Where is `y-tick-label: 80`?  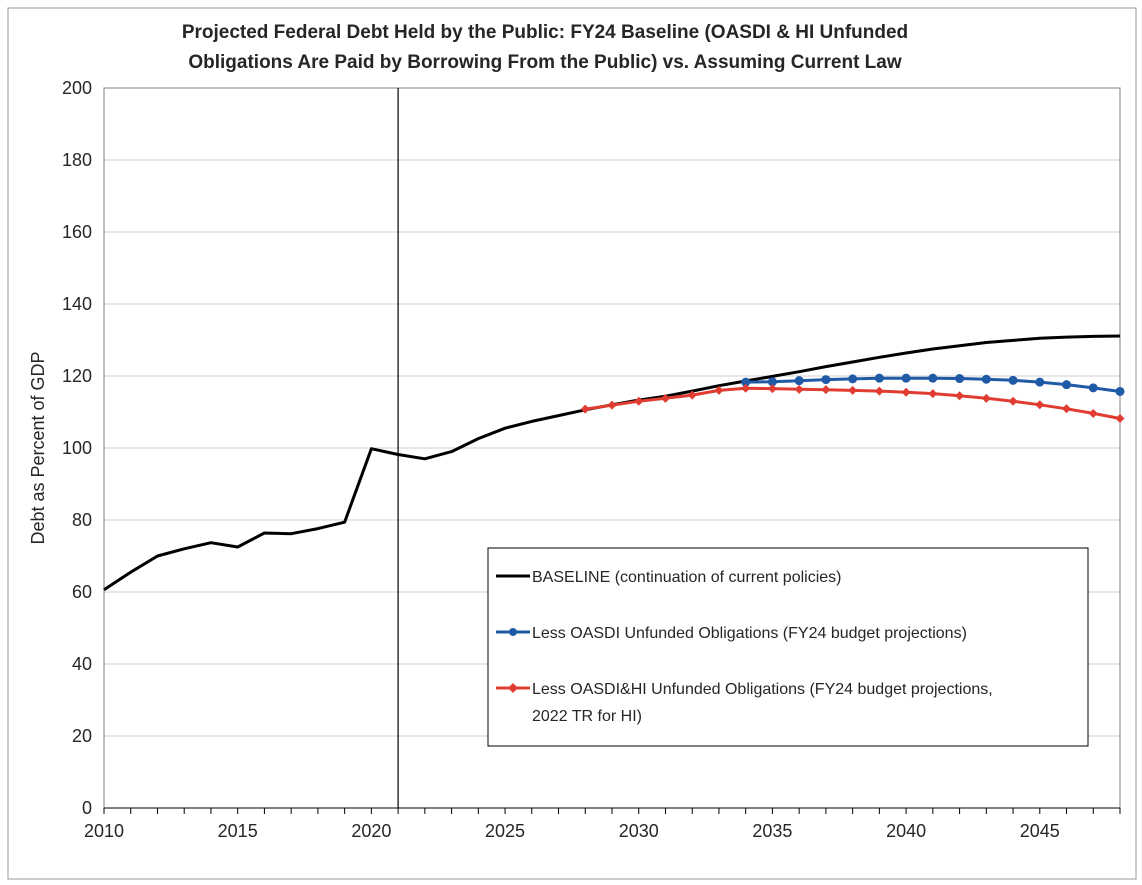 y-tick-label: 80 is located at coordinates (82, 520).